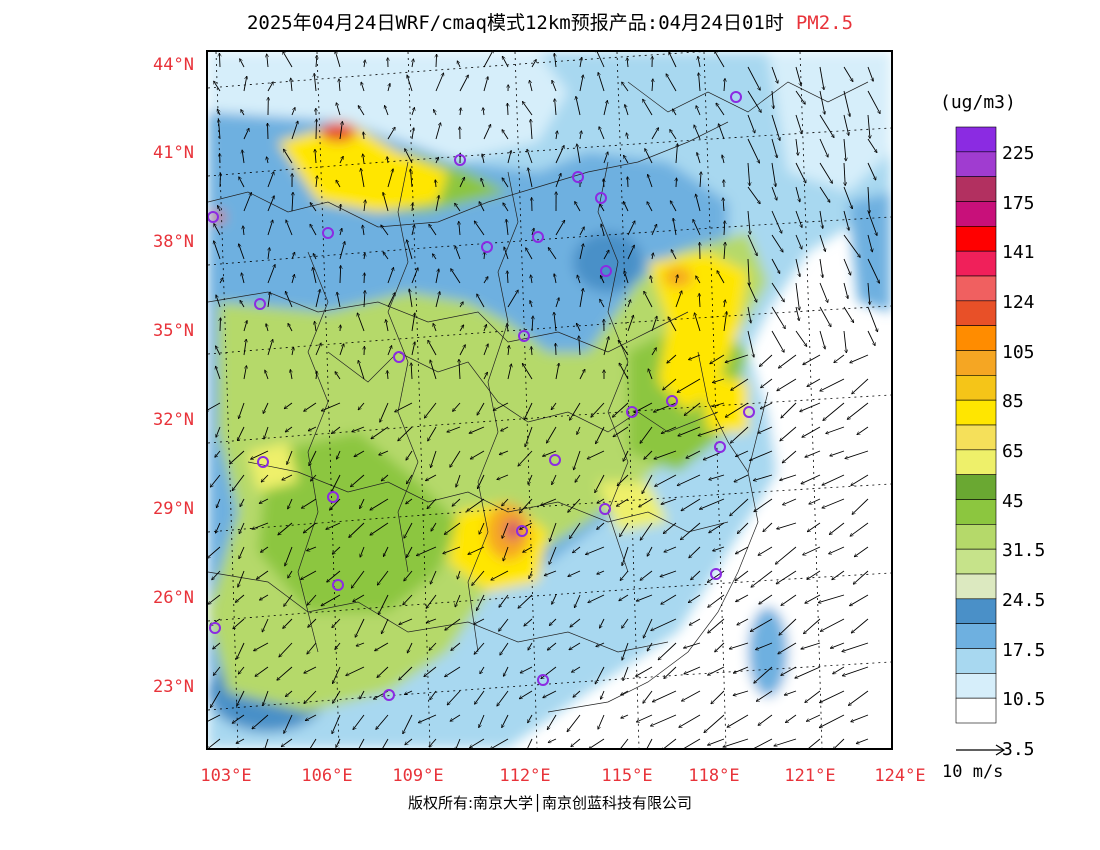 This screenshot has height=850, width=1100. Describe the element at coordinates (627, 776) in the screenshot. I see `lon-label: 115°E` at that location.